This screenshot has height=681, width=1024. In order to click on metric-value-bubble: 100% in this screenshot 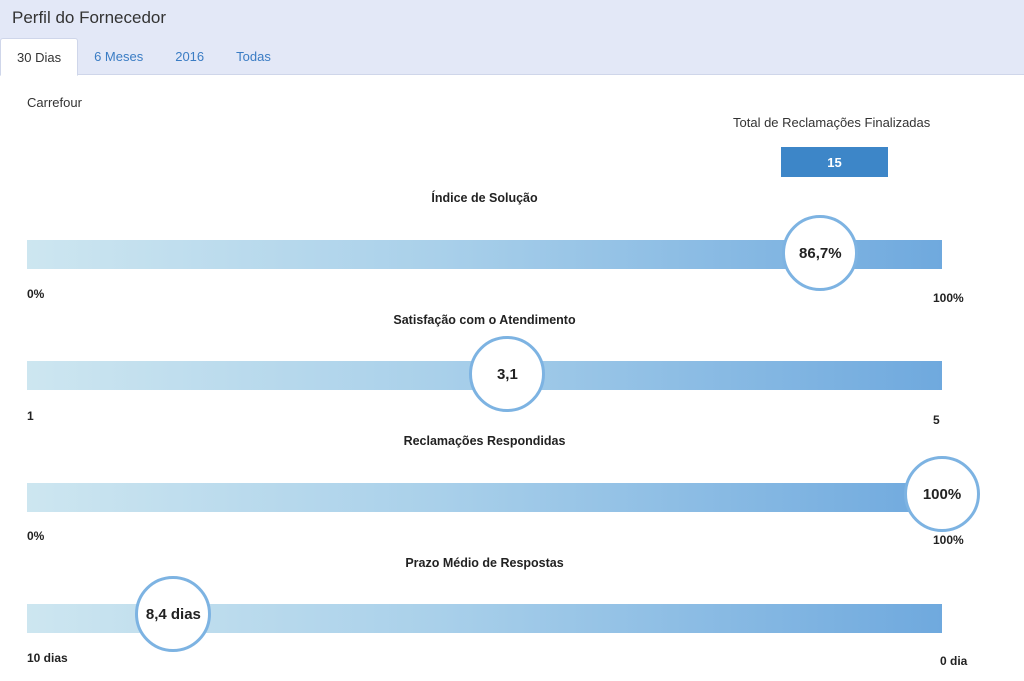, I will do `click(942, 494)`.